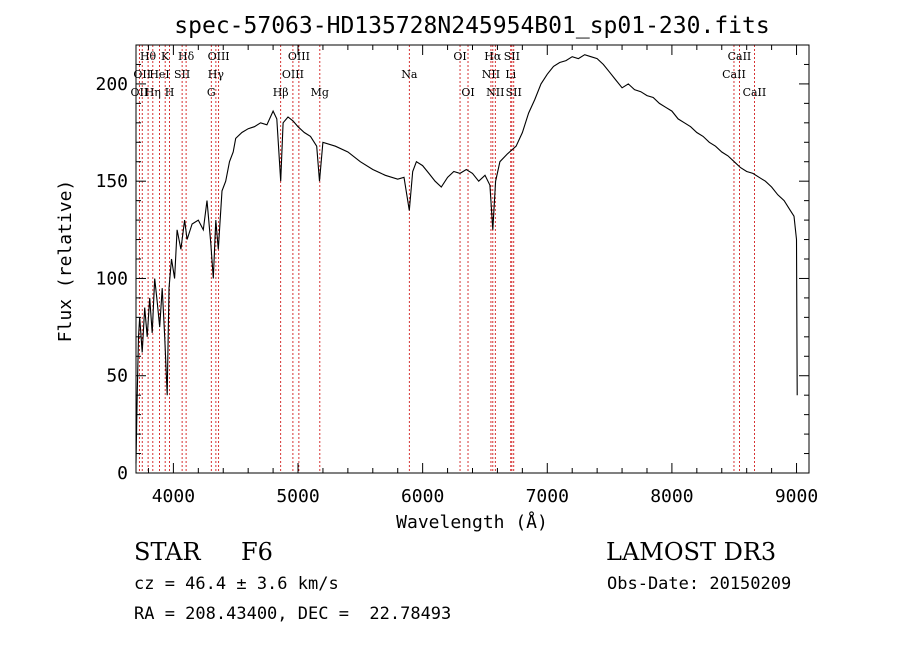 This screenshot has width=900, height=649. I want to click on line-label-22: Li, so click(510, 74).